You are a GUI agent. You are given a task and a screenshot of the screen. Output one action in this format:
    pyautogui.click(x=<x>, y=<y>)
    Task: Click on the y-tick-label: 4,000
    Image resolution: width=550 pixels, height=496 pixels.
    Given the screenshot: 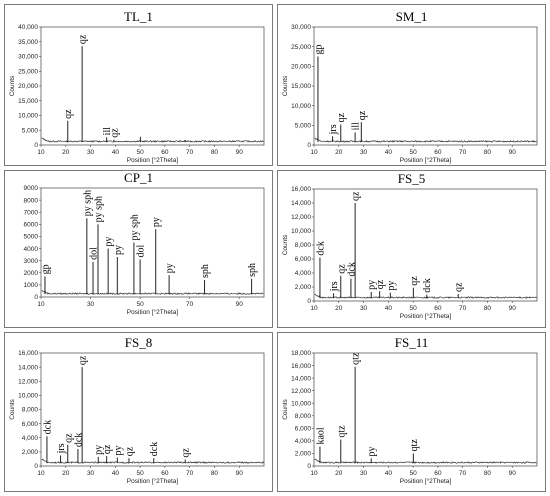 What is the action you would take?
    pyautogui.click(x=303, y=441)
    